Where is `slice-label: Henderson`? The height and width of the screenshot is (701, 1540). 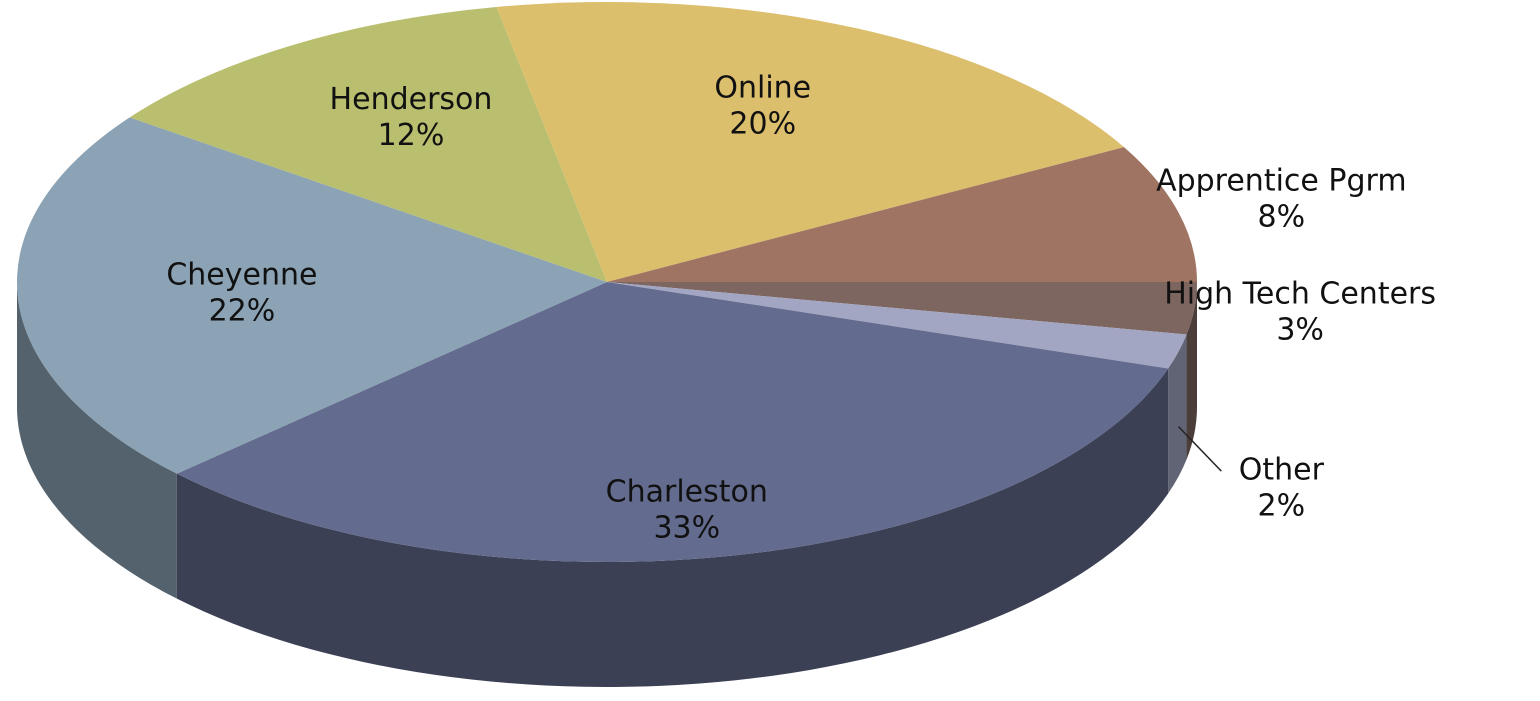
slice-label: Henderson is located at coordinates (411, 99).